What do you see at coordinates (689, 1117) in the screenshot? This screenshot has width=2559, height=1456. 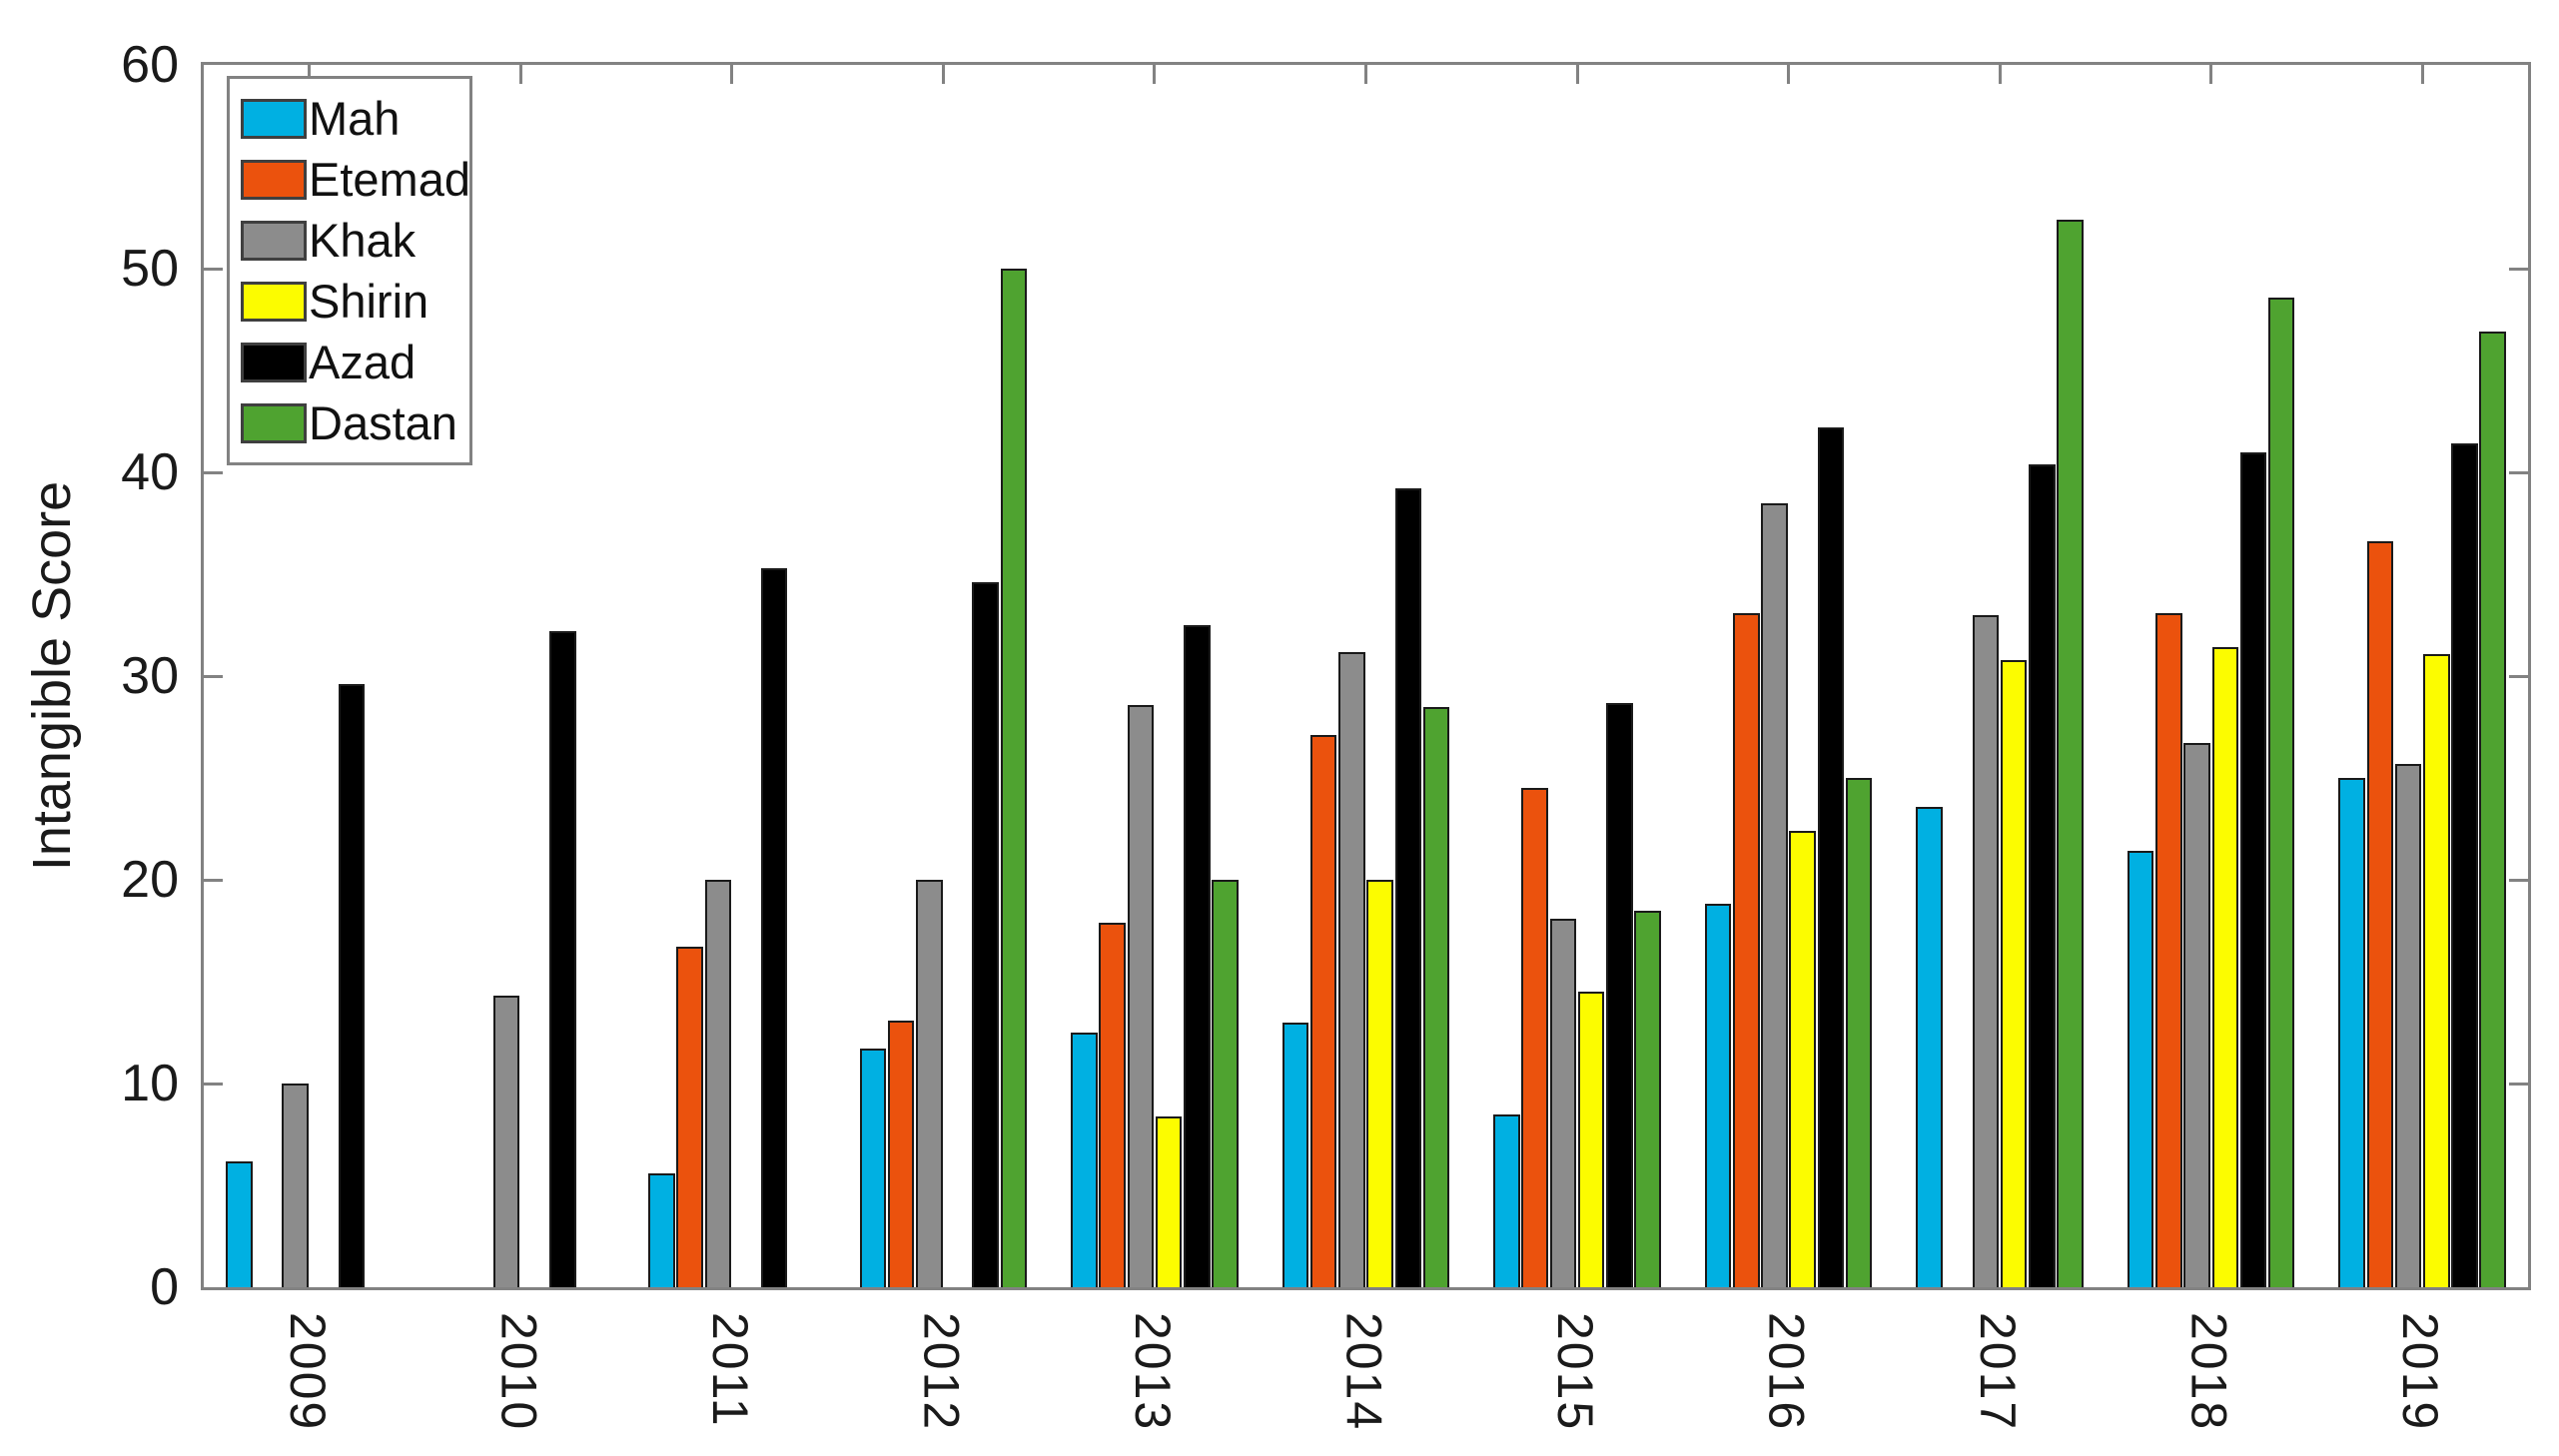 I see `bar-etemad-2011` at bounding box center [689, 1117].